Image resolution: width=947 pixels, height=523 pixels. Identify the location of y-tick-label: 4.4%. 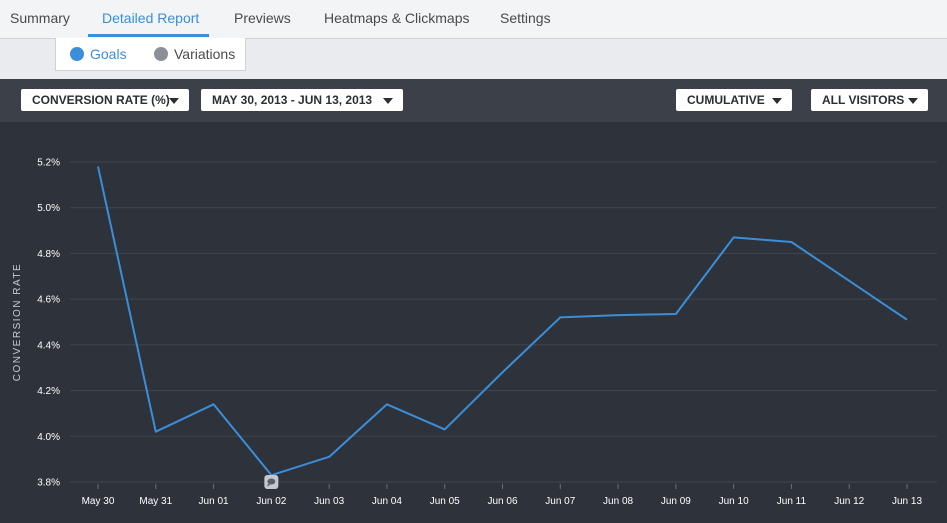
(48, 345).